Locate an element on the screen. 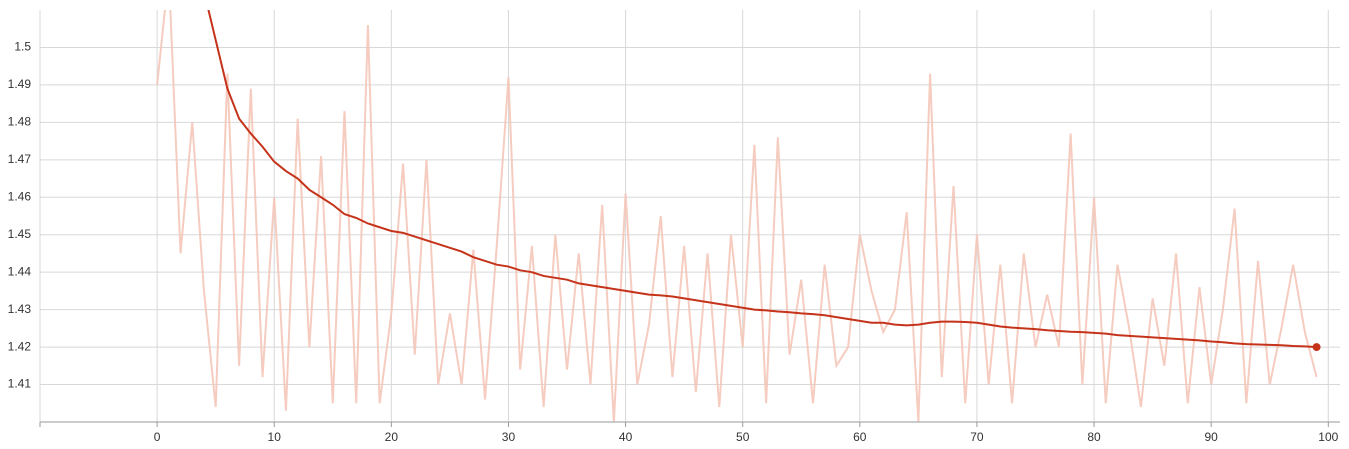  y-tick-label: 1.45 is located at coordinates (20, 234).